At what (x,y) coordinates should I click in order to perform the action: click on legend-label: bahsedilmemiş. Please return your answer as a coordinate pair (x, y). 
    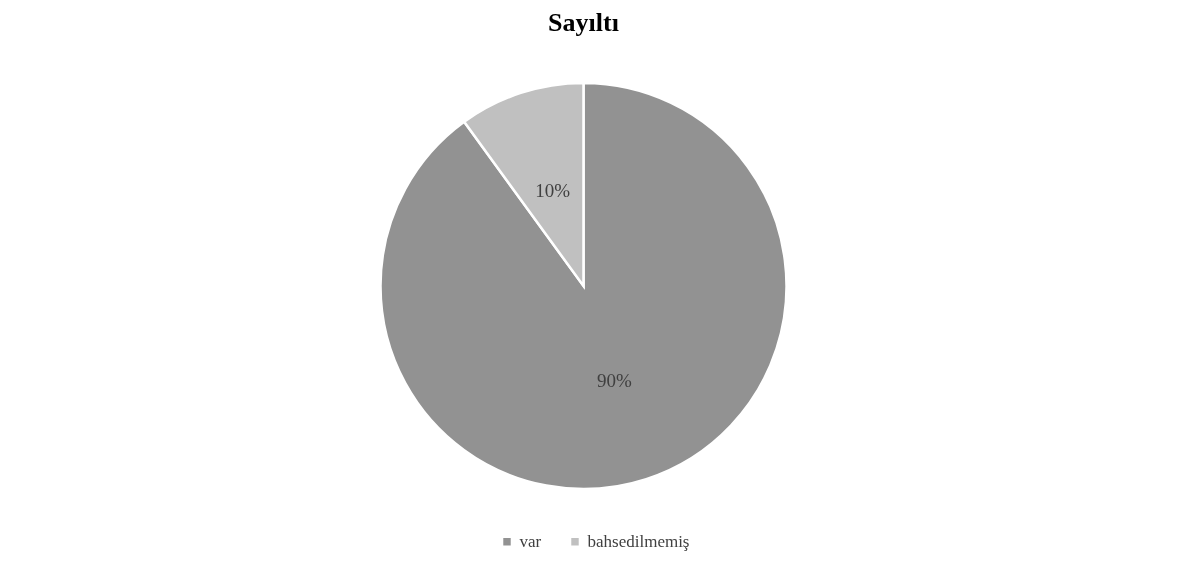
    Looking at the image, I should click on (638, 541).